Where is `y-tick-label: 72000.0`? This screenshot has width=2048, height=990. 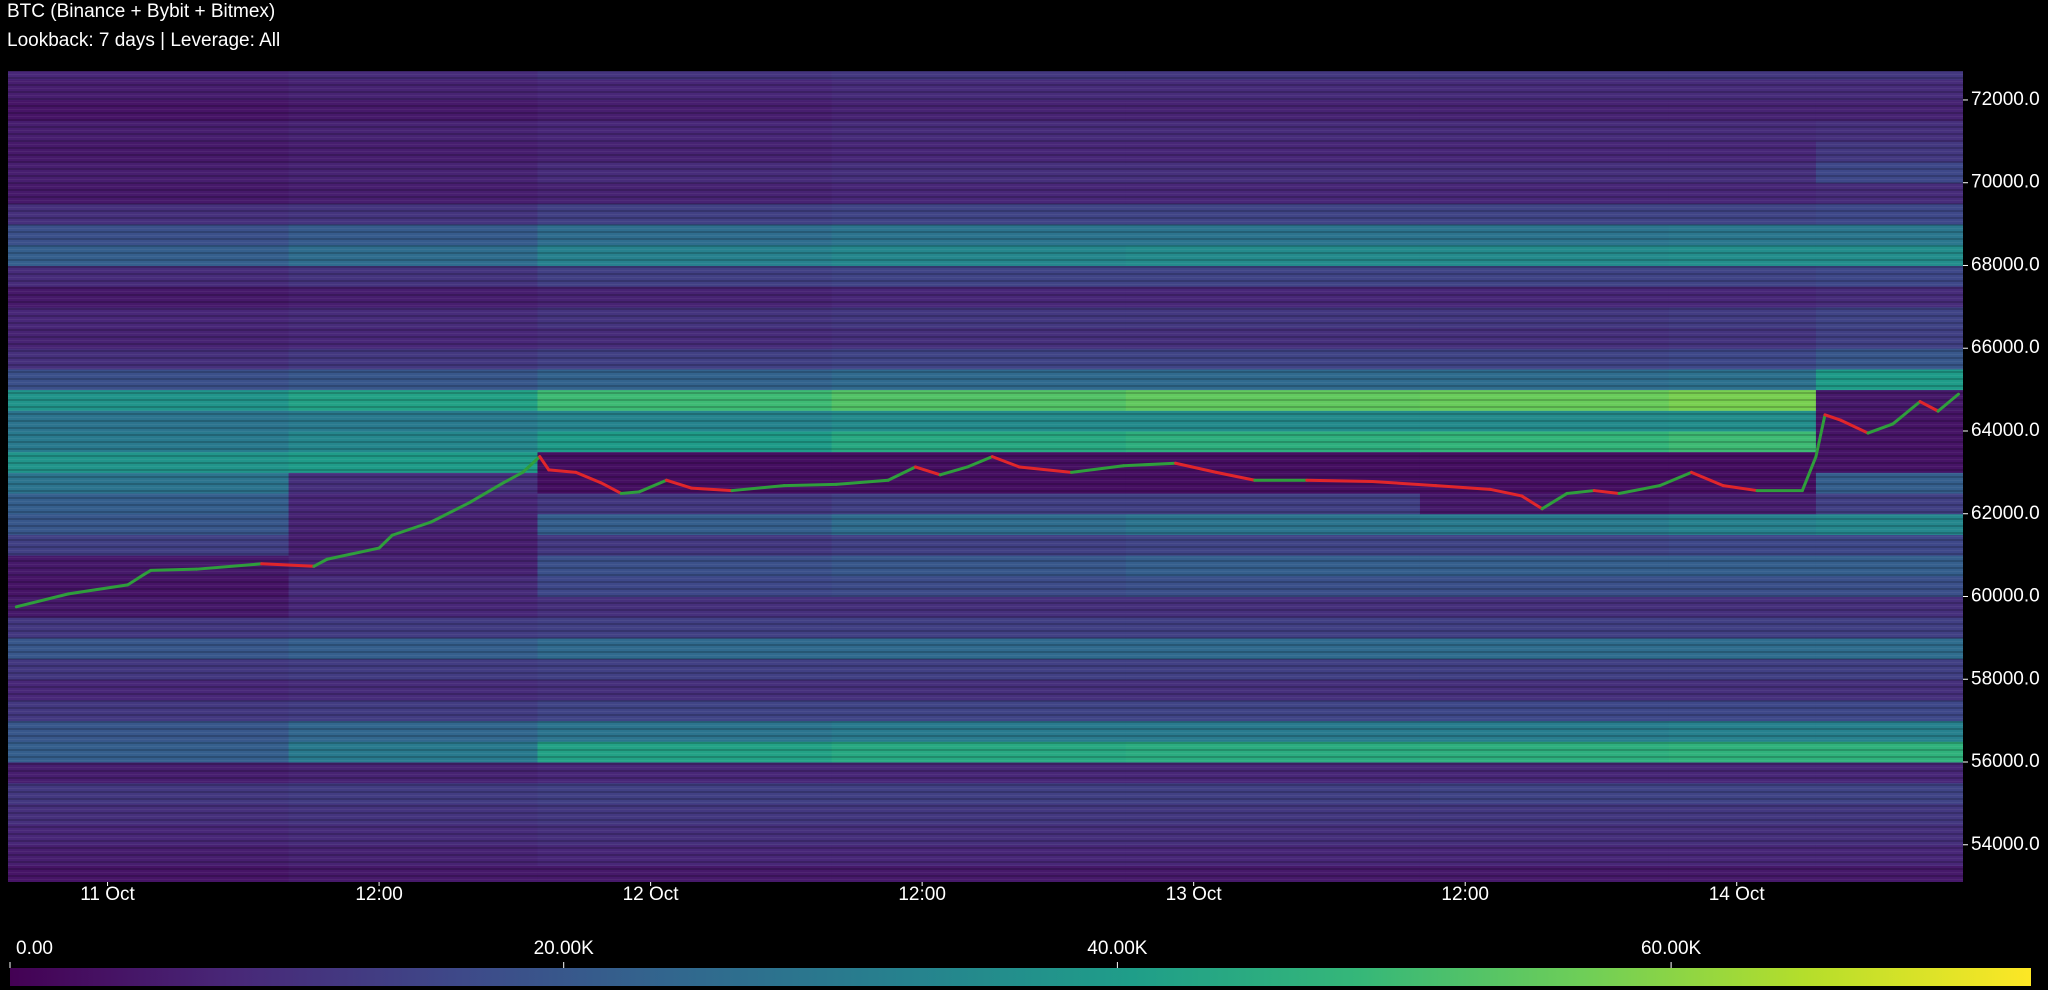
y-tick-label: 72000.0 is located at coordinates (2005, 99).